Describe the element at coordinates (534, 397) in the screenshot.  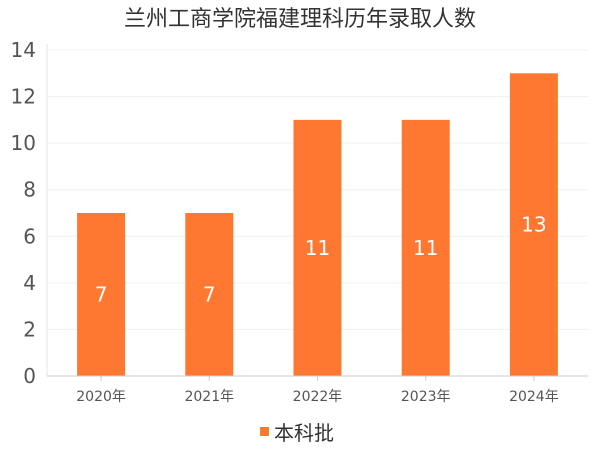
I see `x-tick-label: 2024年` at that location.